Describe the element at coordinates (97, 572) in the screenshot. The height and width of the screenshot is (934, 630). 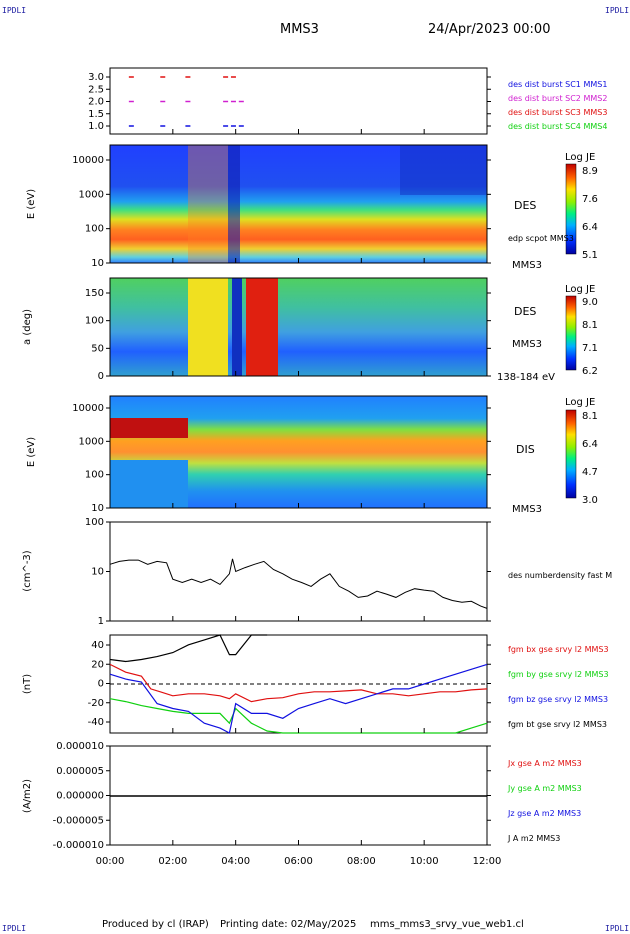
I see `density-ytick-label: 10` at that location.